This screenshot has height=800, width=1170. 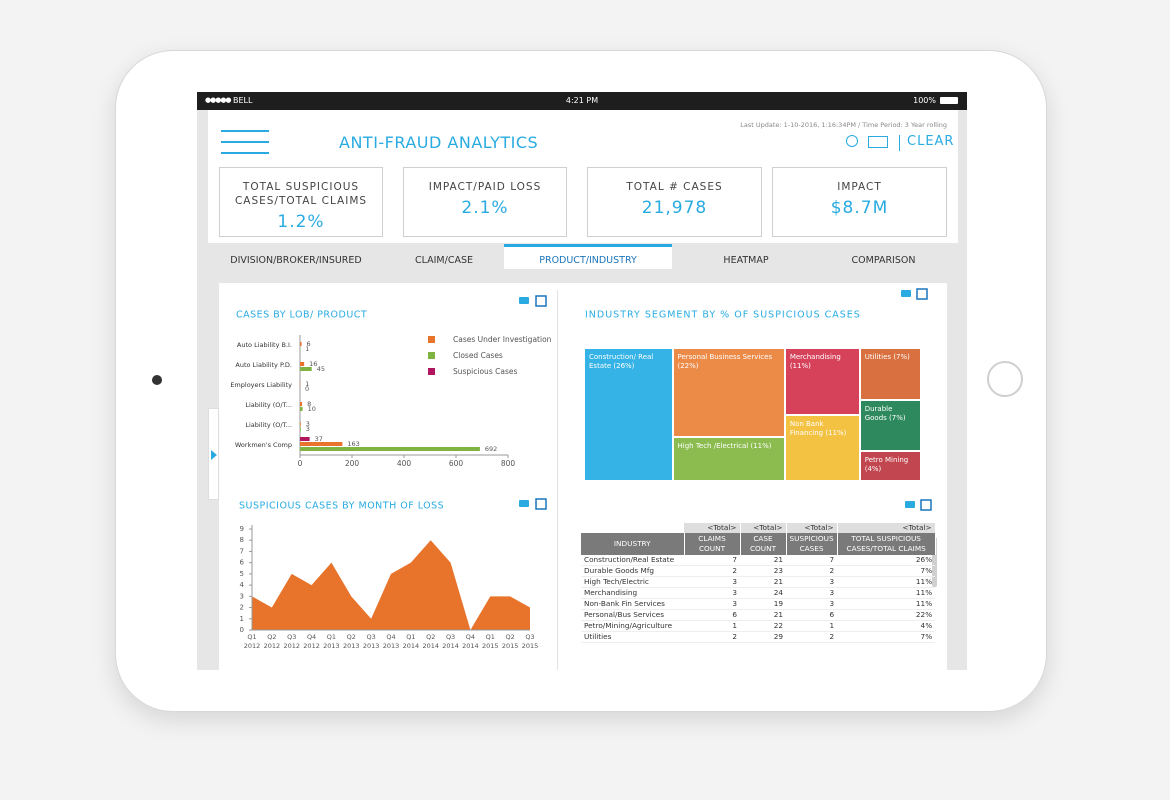 What do you see at coordinates (931, 141) in the screenshot?
I see `clear-button: CLEAR` at bounding box center [931, 141].